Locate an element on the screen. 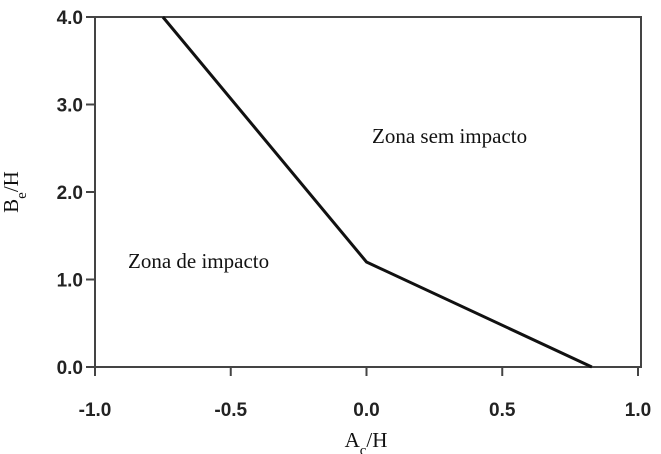  label-part: c is located at coordinates (363, 448).